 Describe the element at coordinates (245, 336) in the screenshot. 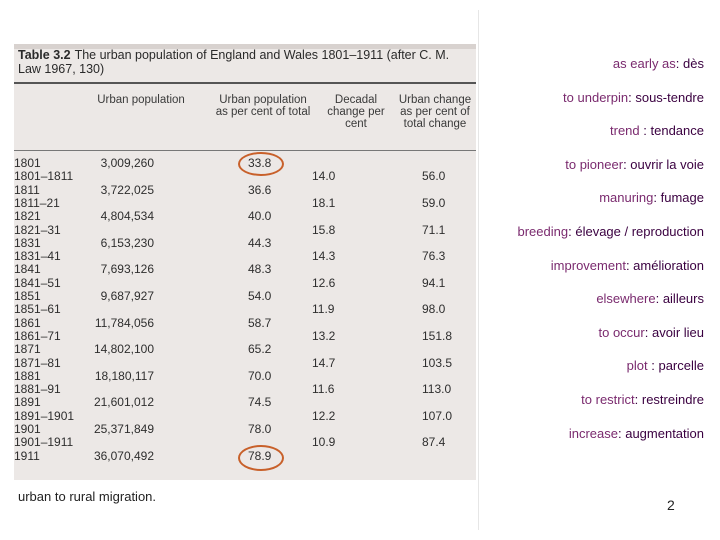

I see `table-row: 1861–71 13.2 151.8` at that location.